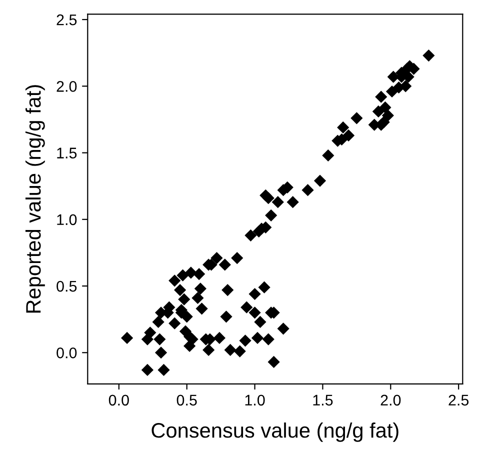 This screenshot has height=474, width=487. I want to click on y-axis-title: Reported value (ng/g fat), so click(35, 199).